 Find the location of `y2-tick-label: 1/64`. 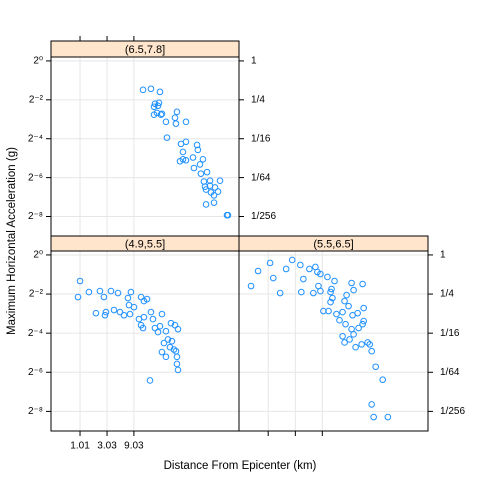

y2-tick-label: 1/64 is located at coordinates (261, 177).